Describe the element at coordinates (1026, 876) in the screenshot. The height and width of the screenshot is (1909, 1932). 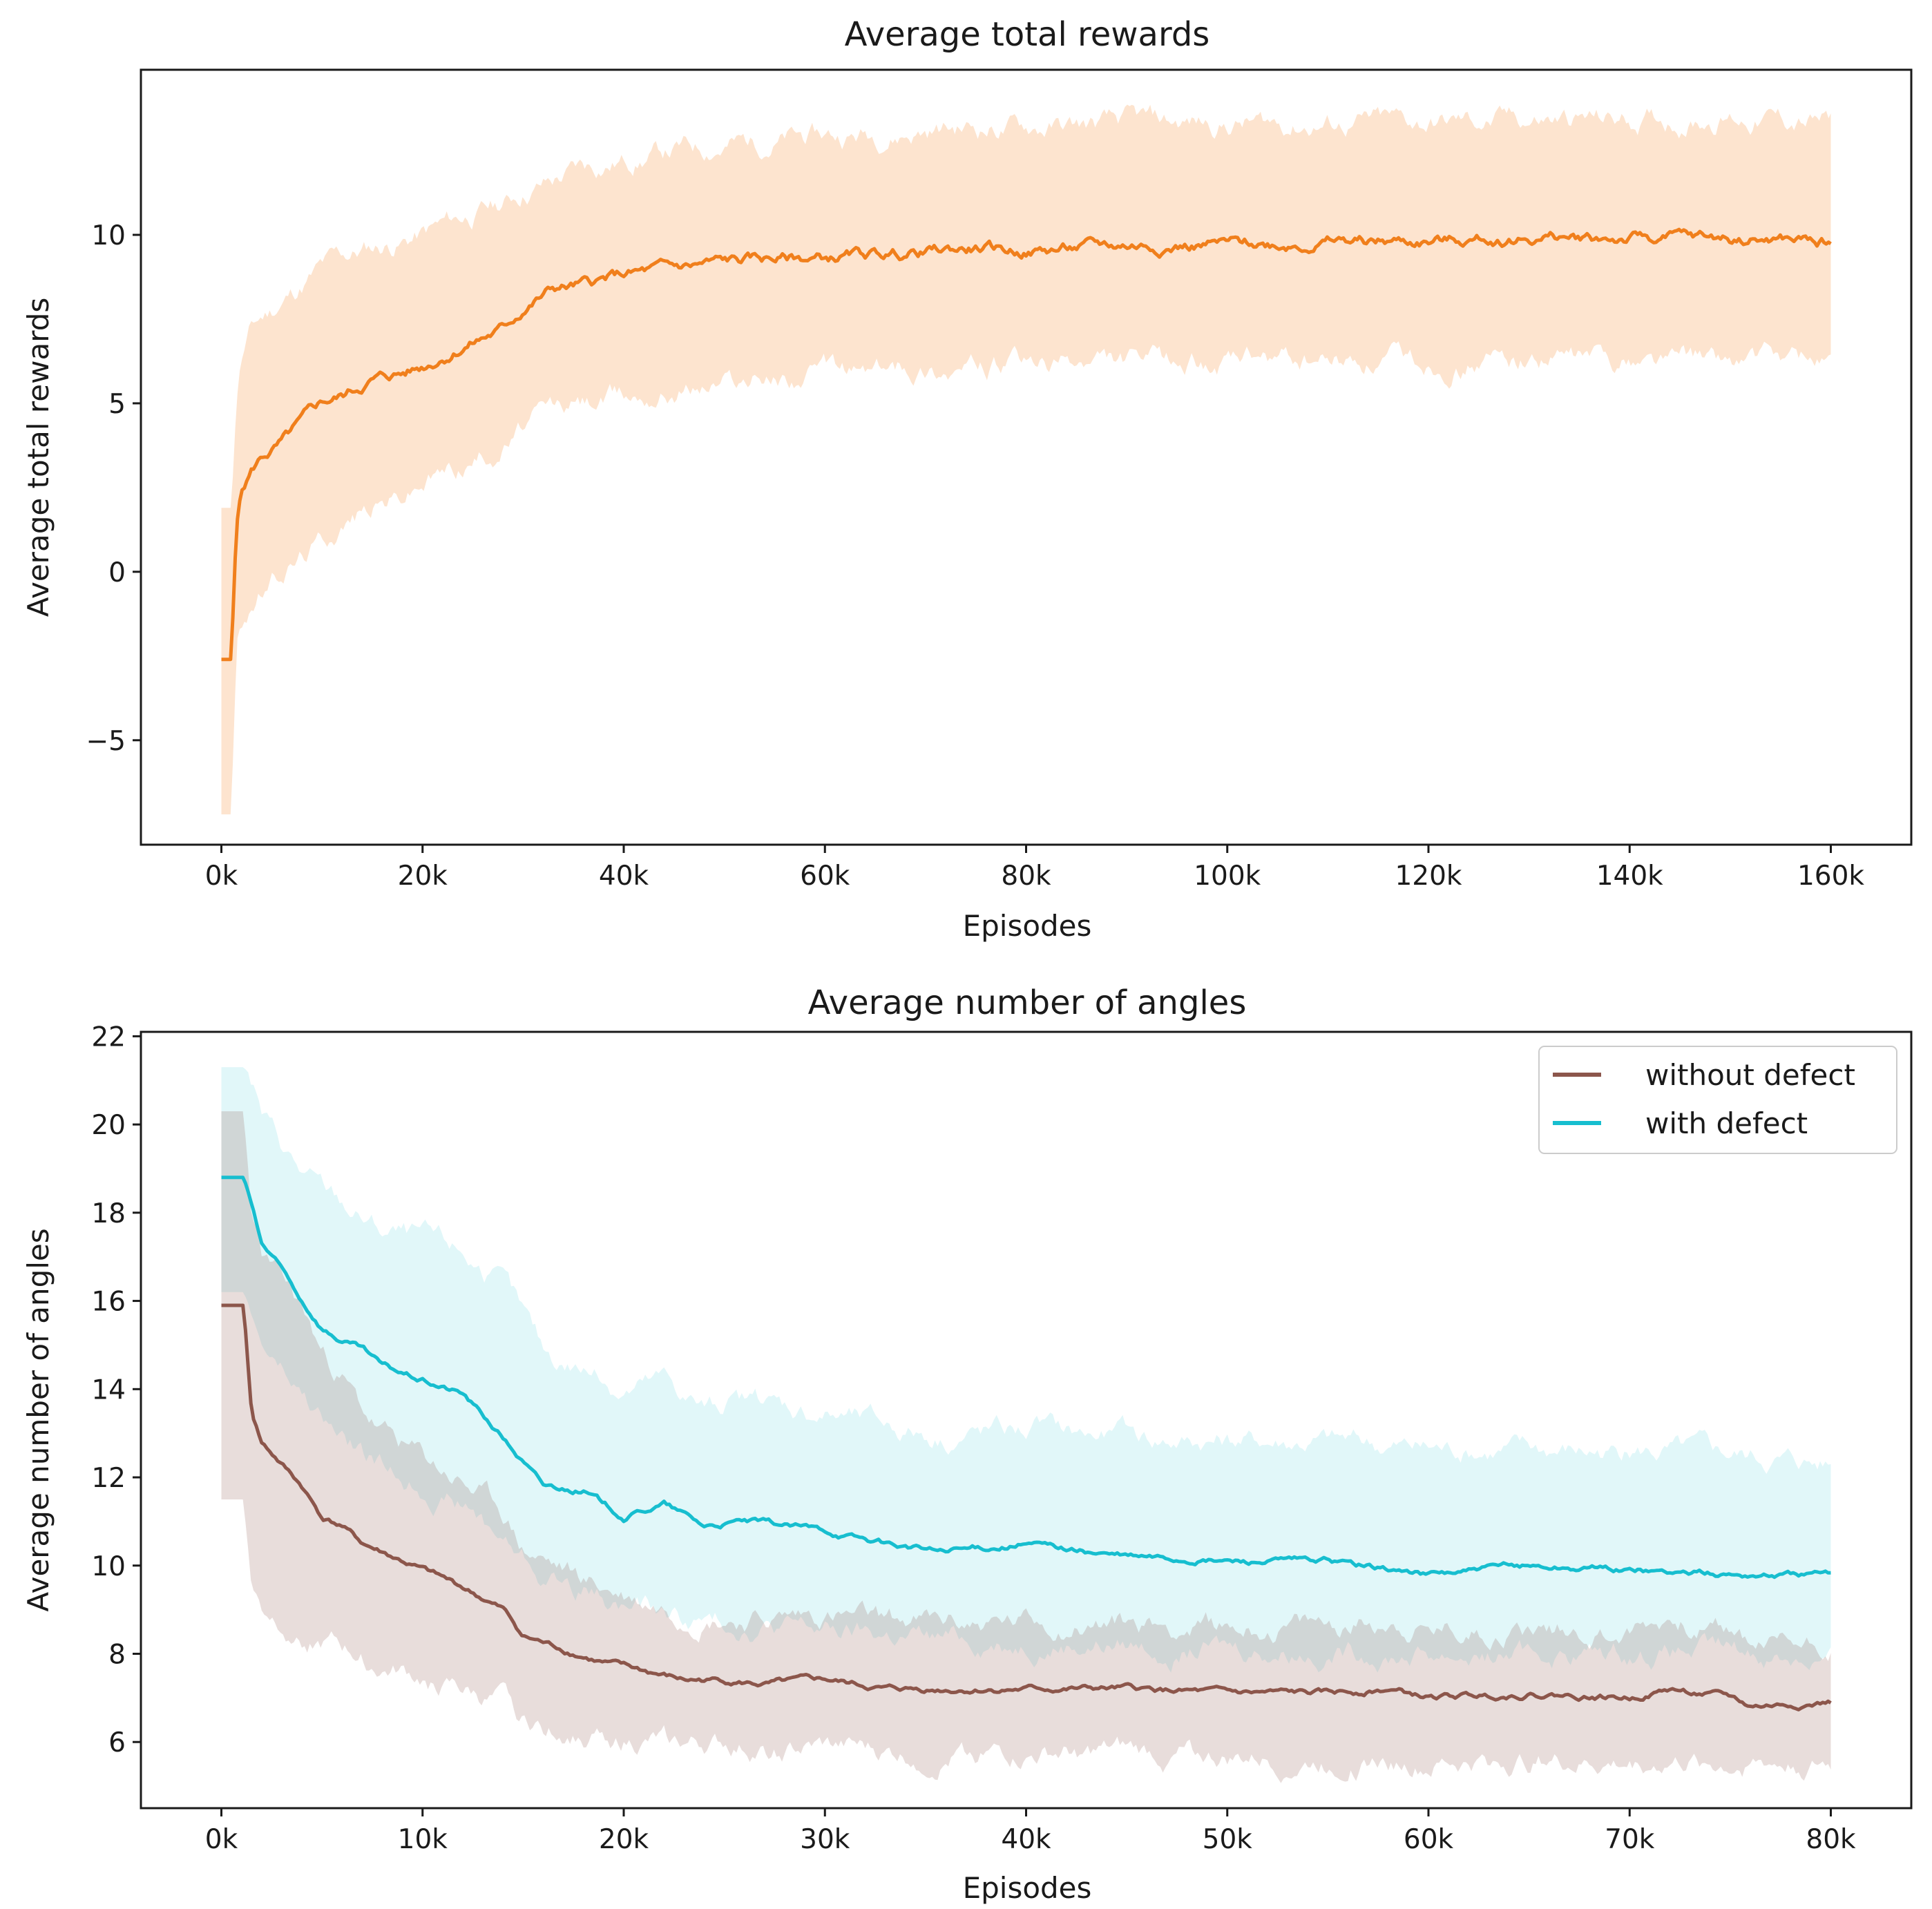
I see `rewards-x-tick-label: 80k` at that location.